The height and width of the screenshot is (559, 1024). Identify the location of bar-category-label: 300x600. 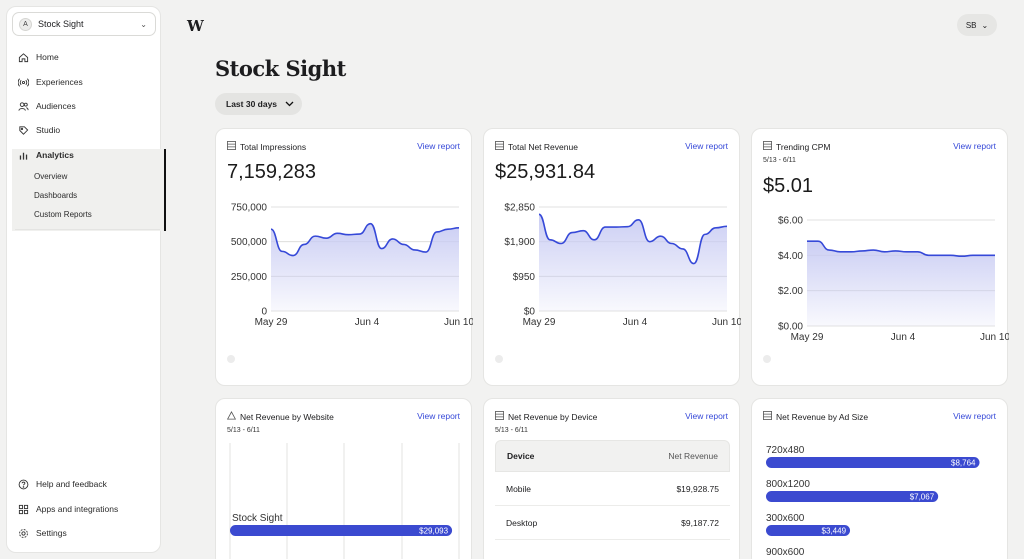
(785, 518).